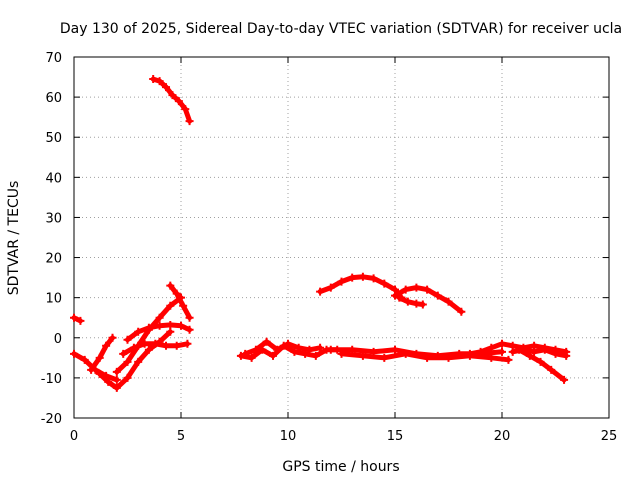  I want to click on y-tick-label: 30, so click(53, 218).